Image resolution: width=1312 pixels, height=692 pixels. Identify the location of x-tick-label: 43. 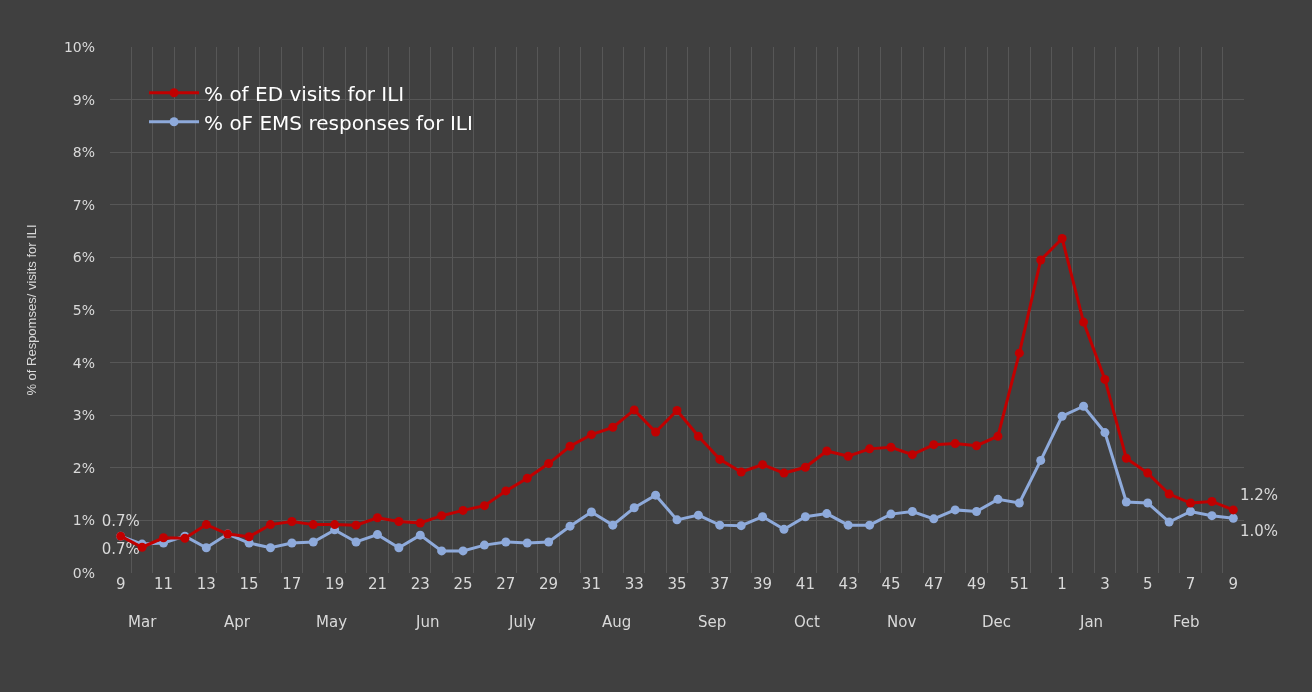
(848, 584).